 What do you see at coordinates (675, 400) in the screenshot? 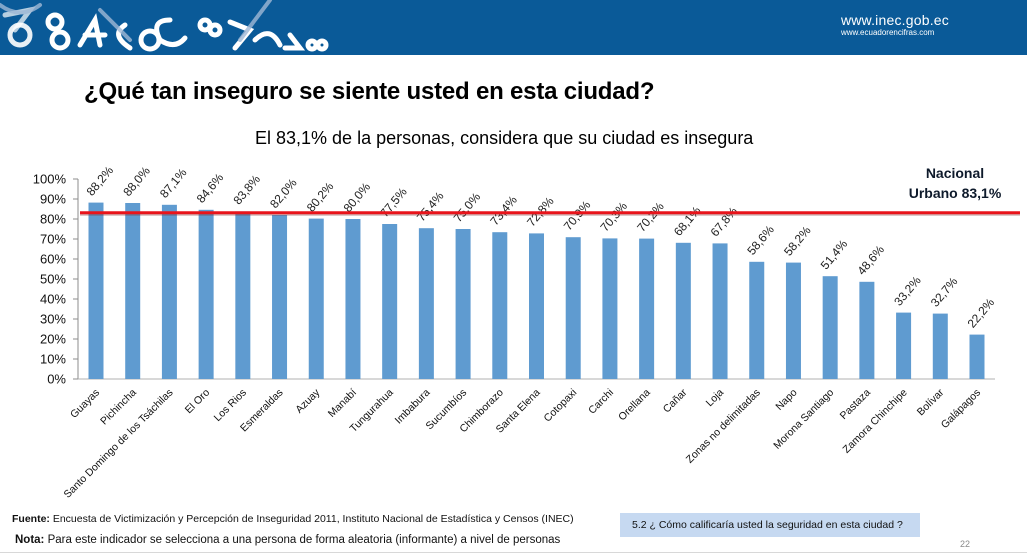
I see `x-tick-label: Cañar` at bounding box center [675, 400].